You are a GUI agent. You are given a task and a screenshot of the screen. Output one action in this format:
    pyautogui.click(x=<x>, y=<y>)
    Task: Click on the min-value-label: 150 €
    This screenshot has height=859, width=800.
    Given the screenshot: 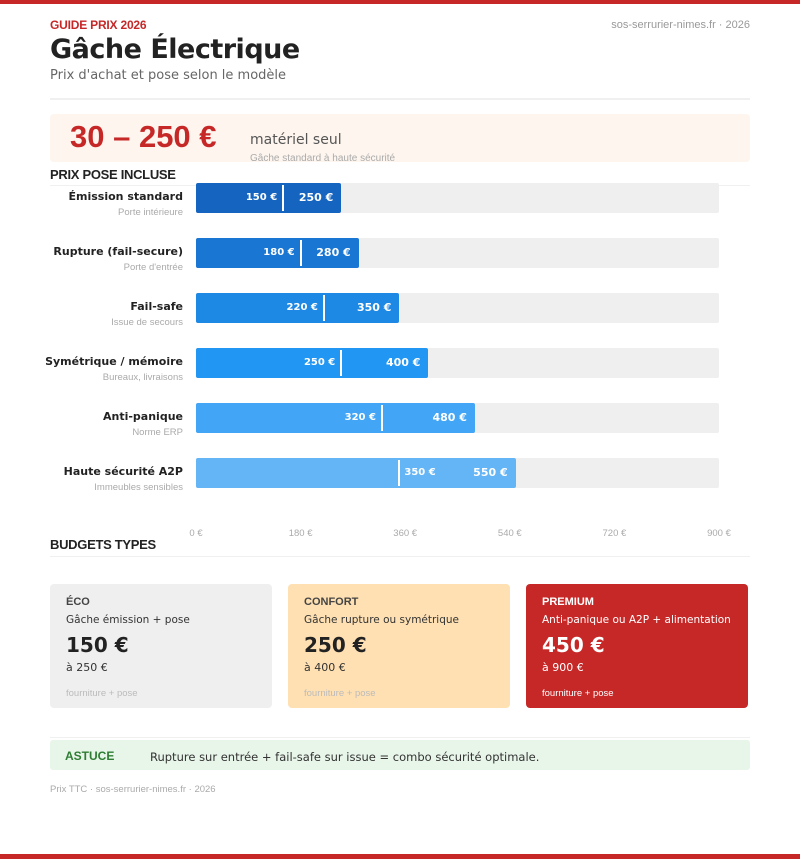 What is the action you would take?
    pyautogui.click(x=261, y=197)
    